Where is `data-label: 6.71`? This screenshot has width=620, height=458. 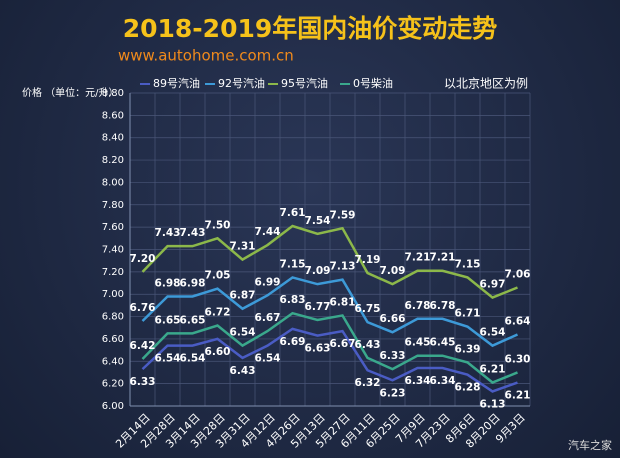
data-label: 6.71 is located at coordinates (468, 314).